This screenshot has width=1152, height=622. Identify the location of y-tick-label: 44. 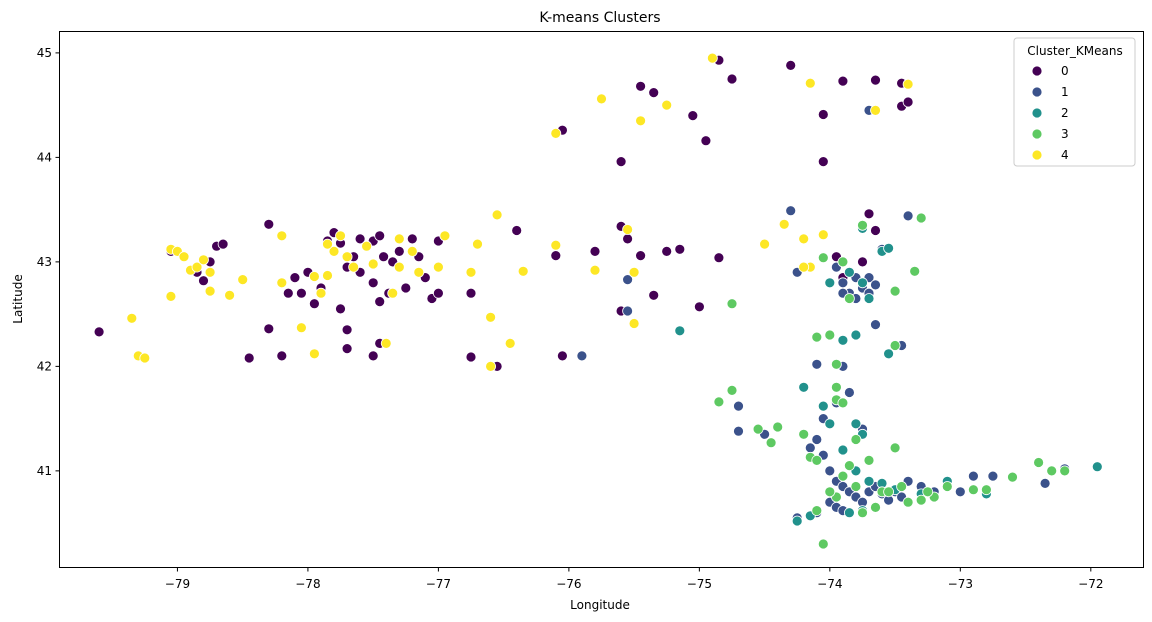
(44, 157).